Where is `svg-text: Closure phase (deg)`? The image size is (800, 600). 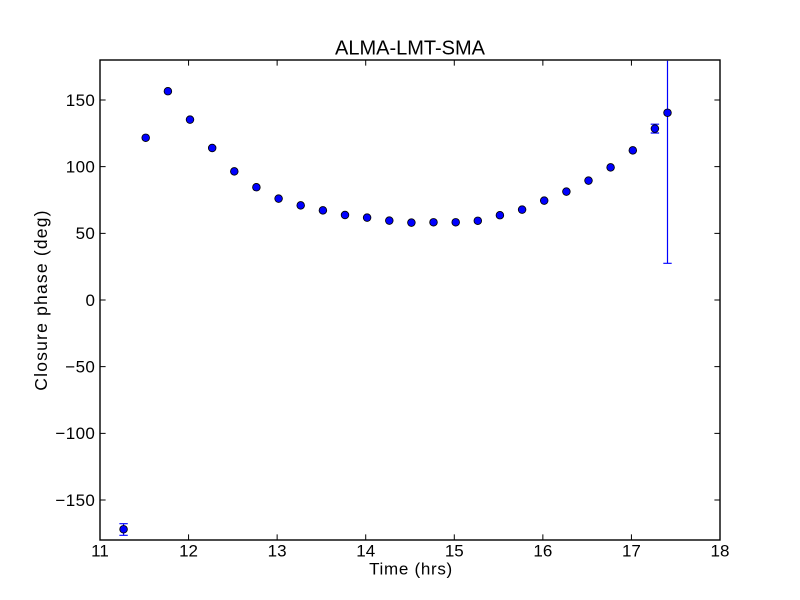
svg-text: Closure phase (deg) is located at coordinates (41, 299).